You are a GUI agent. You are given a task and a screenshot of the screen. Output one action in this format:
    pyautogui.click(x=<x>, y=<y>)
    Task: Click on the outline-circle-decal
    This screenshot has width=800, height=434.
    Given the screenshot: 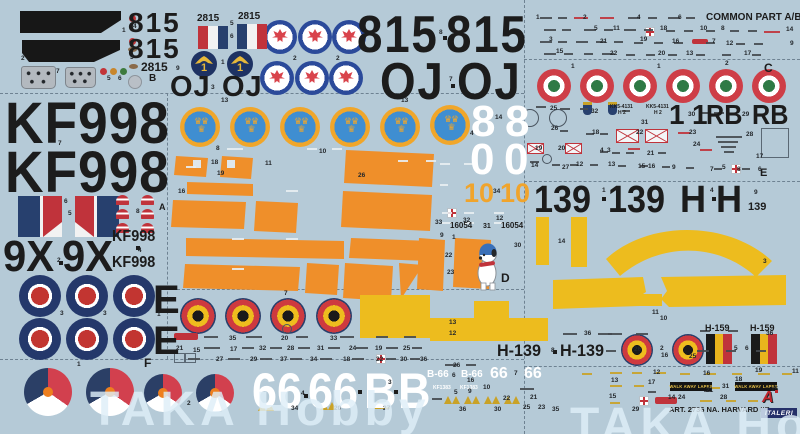 What is the action you would take?
    pyautogui.click(x=287, y=329)
    